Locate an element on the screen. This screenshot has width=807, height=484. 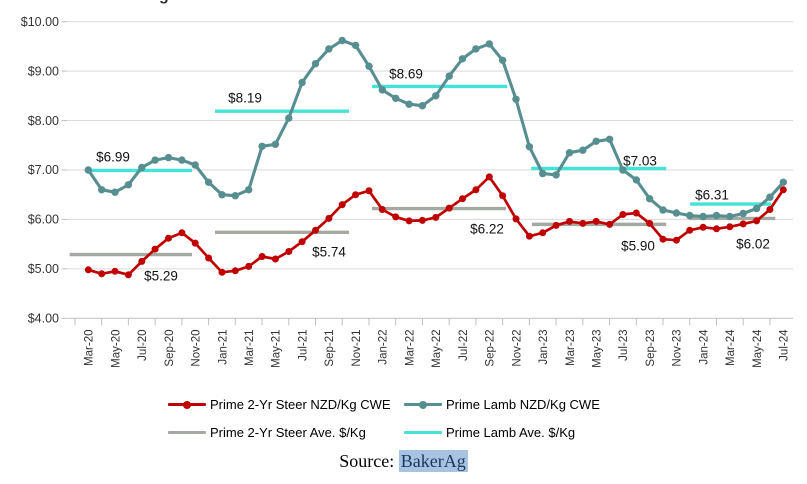
y-axis-label: $10.00 is located at coordinates (40, 22).